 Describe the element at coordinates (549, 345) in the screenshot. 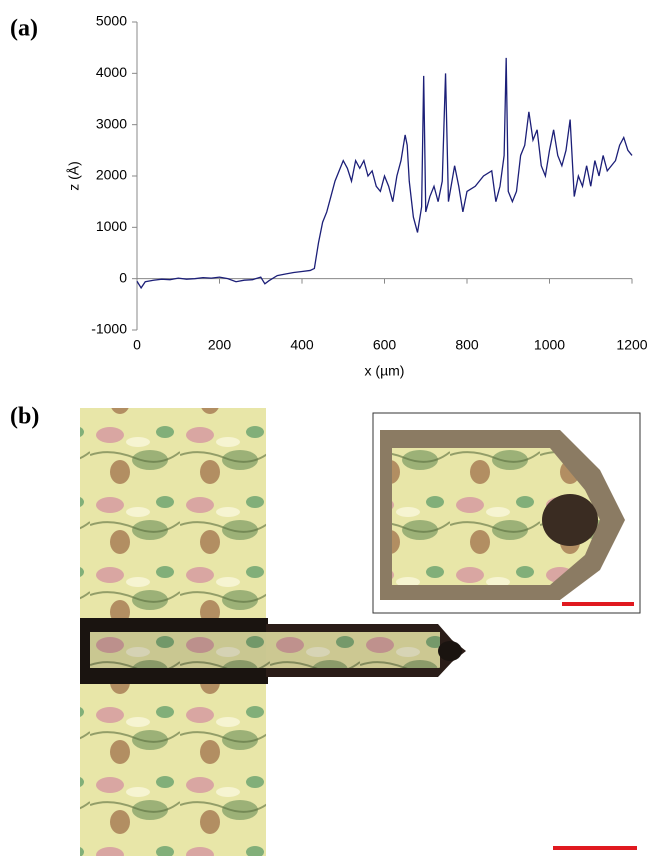

I see `x-tick-label: 1000` at that location.